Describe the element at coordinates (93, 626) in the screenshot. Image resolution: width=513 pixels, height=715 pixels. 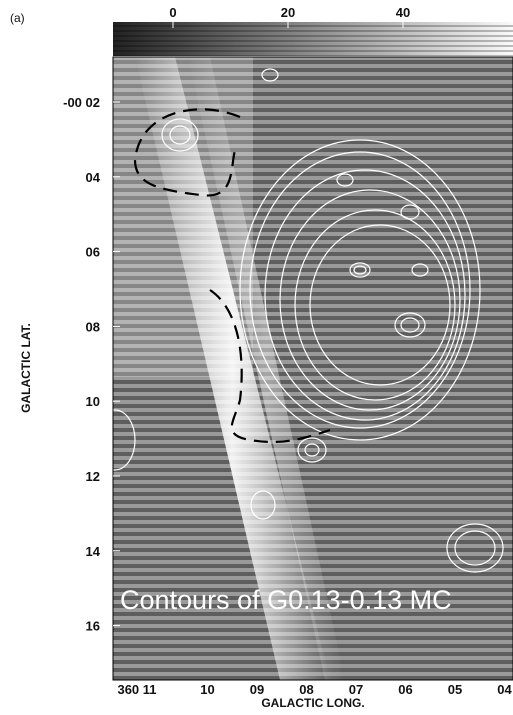
I see `y-tick-label: 16` at that location.